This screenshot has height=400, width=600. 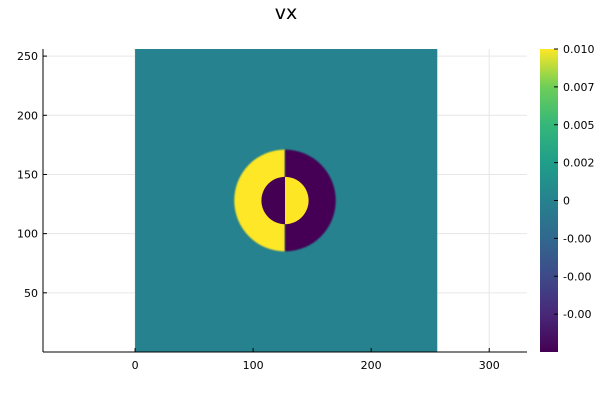 What do you see at coordinates (310, 200) in the screenshot?
I see `heatmap-region-right-outer` at bounding box center [310, 200].